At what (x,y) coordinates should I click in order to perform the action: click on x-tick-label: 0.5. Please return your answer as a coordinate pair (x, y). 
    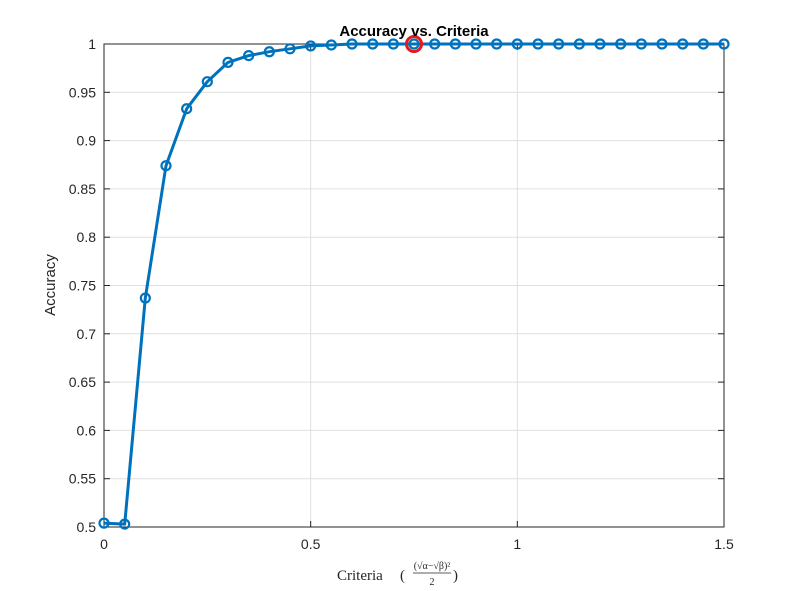
    Looking at the image, I should click on (311, 544).